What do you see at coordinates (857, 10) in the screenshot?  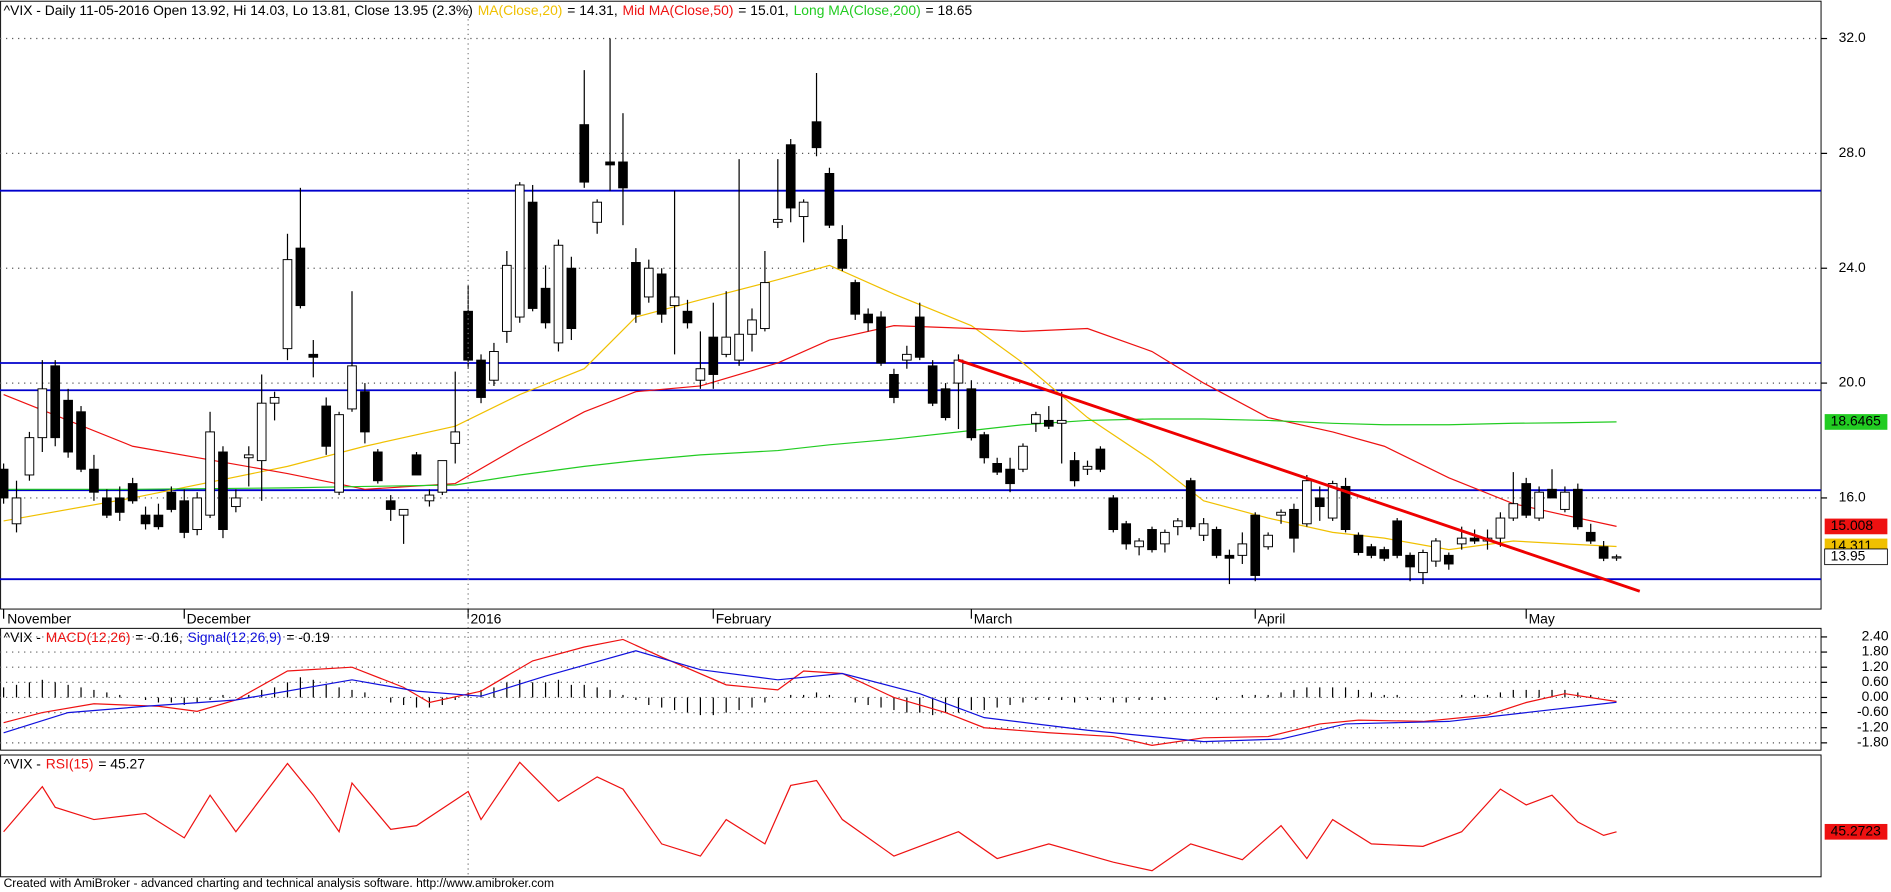 I see `title-part: Long MA(Close,200)` at bounding box center [857, 10].